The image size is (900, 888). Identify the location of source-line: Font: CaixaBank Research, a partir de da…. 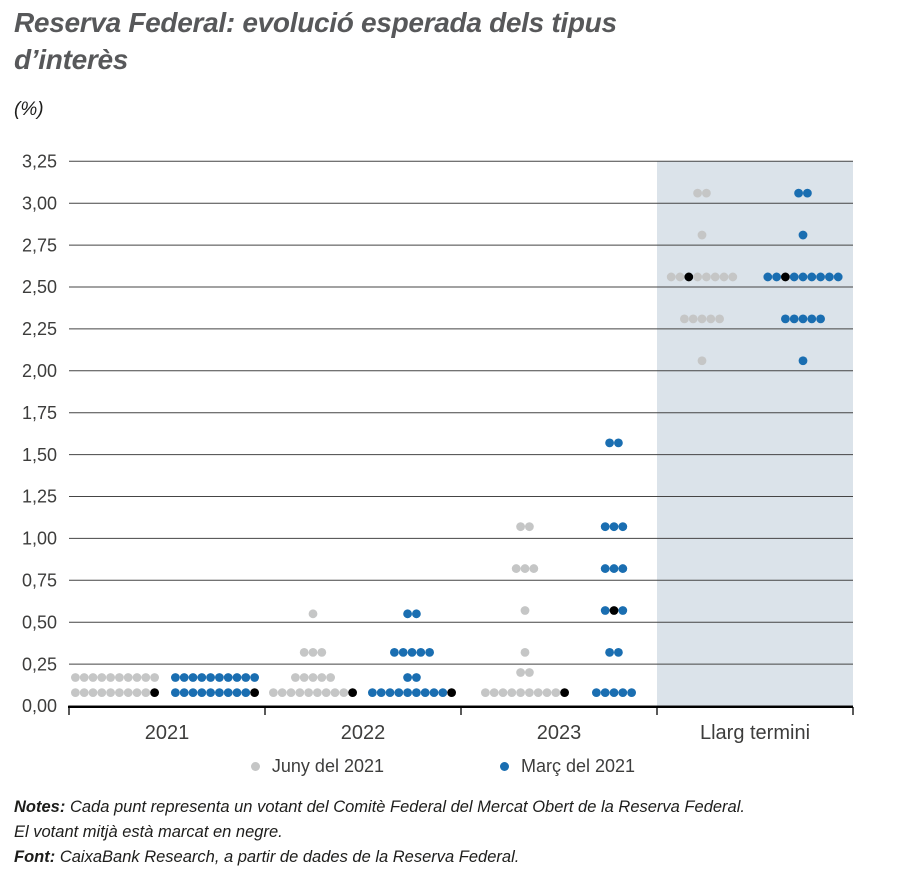
(450, 857).